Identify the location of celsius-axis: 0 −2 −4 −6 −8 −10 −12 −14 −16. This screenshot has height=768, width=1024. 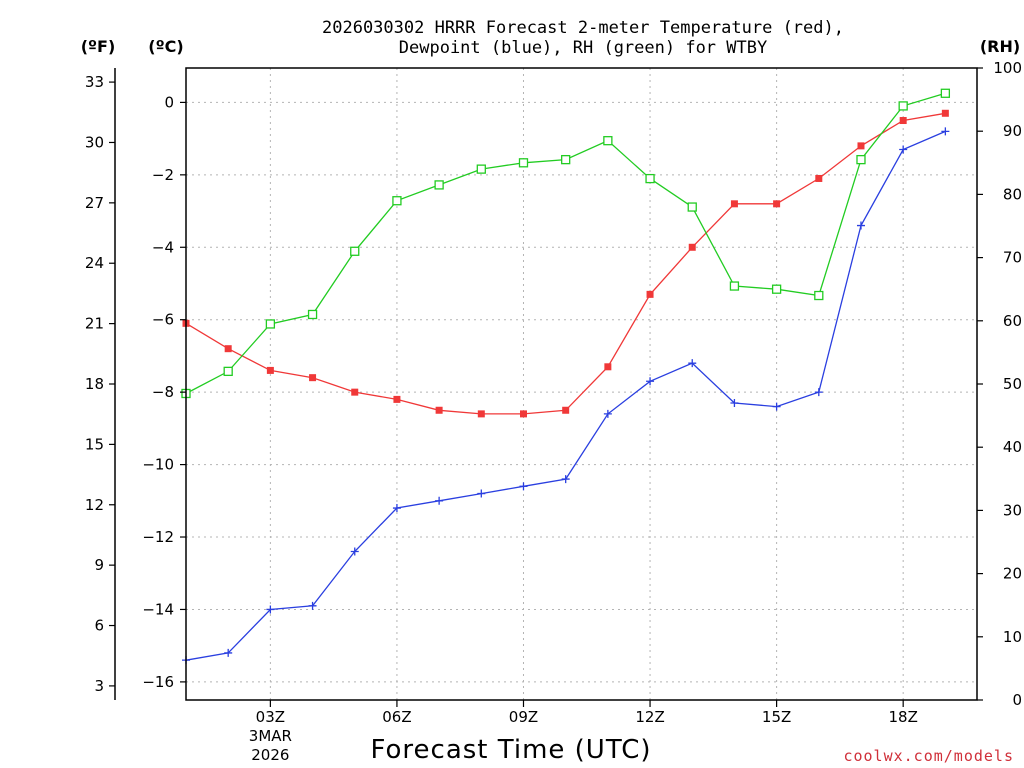
(164, 392).